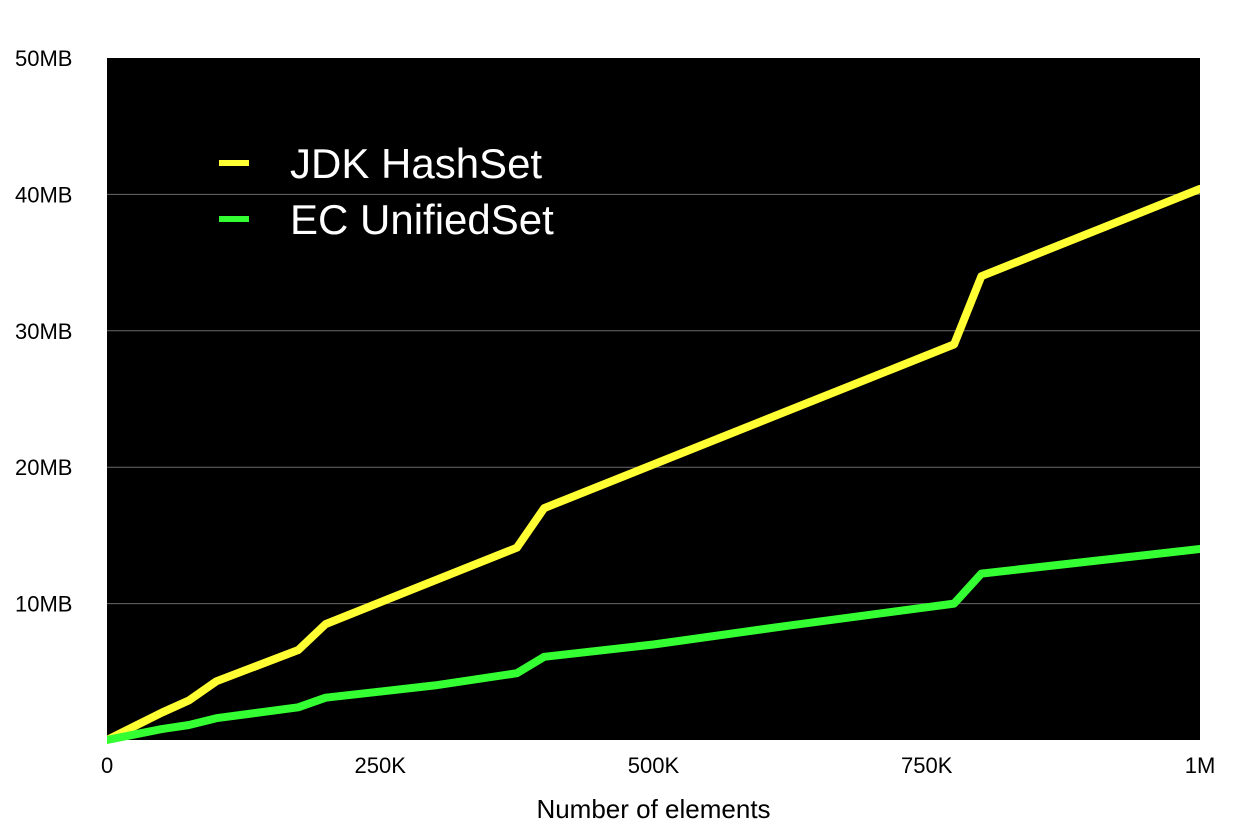 The height and width of the screenshot is (840, 1238). What do you see at coordinates (416, 163) in the screenshot?
I see `legend-label: JDK HashSet` at bounding box center [416, 163].